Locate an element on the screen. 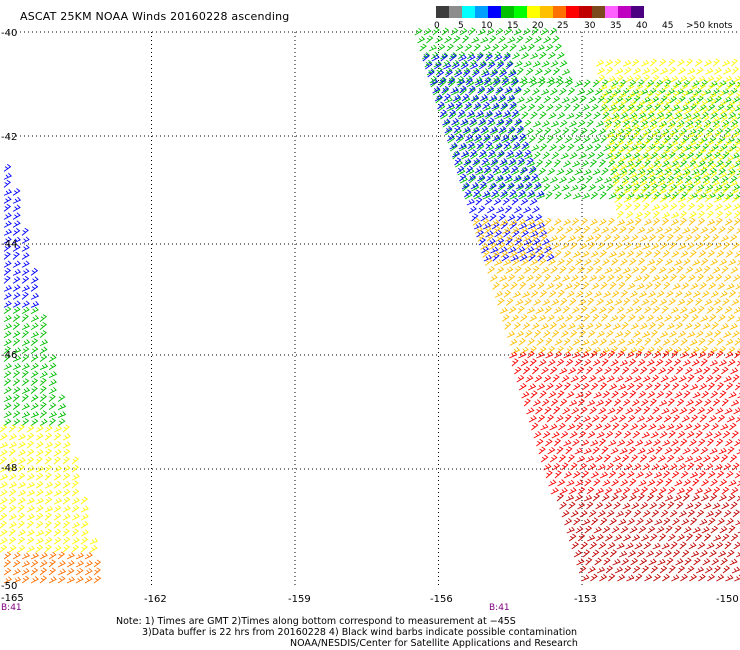 Image resolution: width=740 pixels, height=650 pixels. legend-label: 25 is located at coordinates (563, 26).